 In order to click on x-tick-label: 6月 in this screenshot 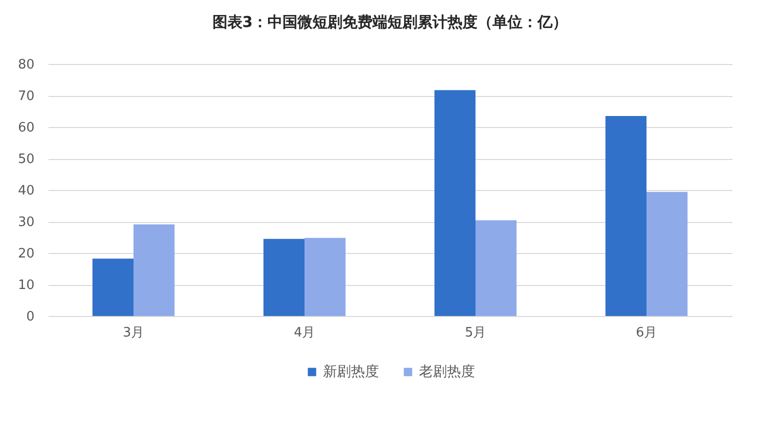, I will do `click(647, 333)`.